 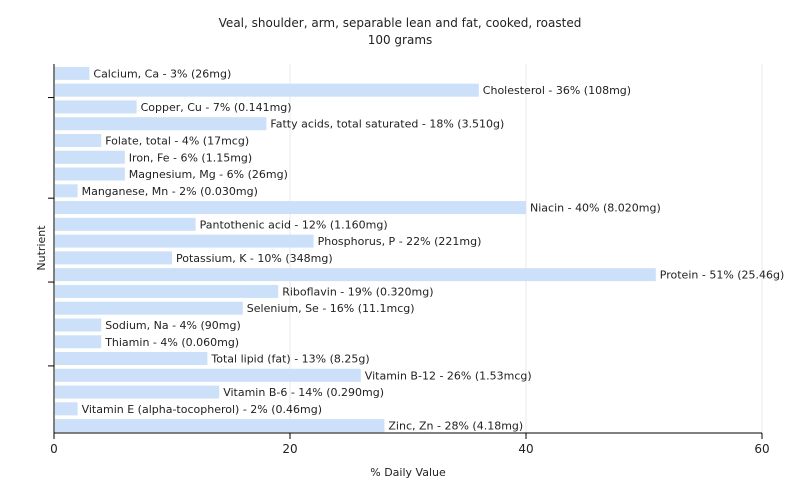 What do you see at coordinates (408, 472) in the screenshot?
I see `x-axis-label: % Daily Value` at bounding box center [408, 472].